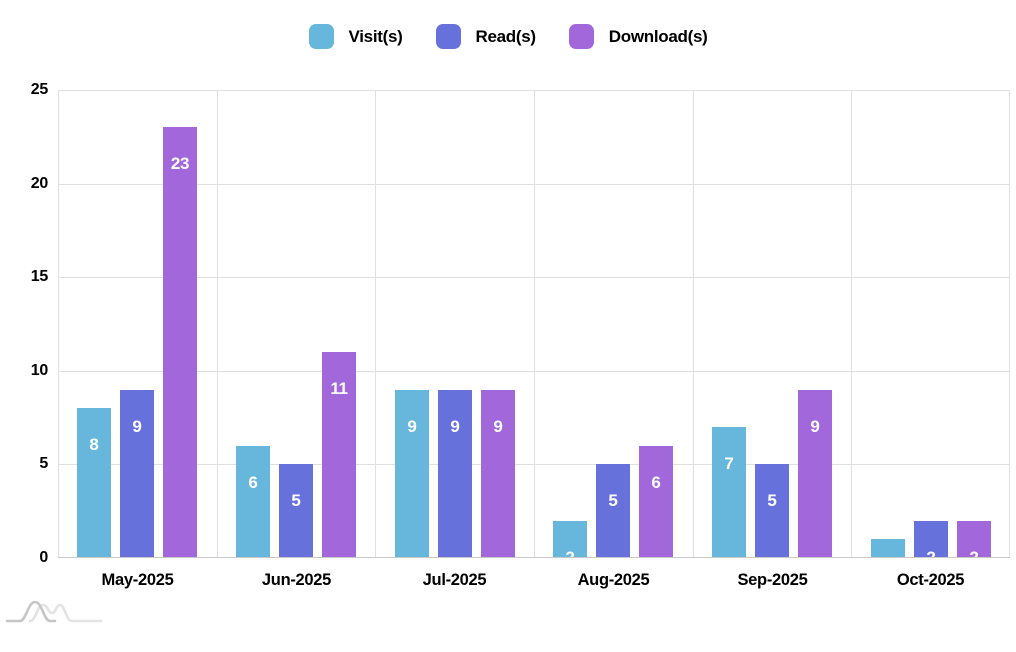 The height and width of the screenshot is (652, 1016). I want to click on watermark-light-curve, so click(65, 613).